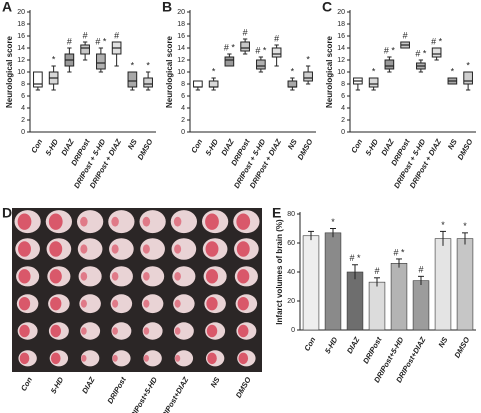  I want to click on panel-letter: B, so click(167, 7).